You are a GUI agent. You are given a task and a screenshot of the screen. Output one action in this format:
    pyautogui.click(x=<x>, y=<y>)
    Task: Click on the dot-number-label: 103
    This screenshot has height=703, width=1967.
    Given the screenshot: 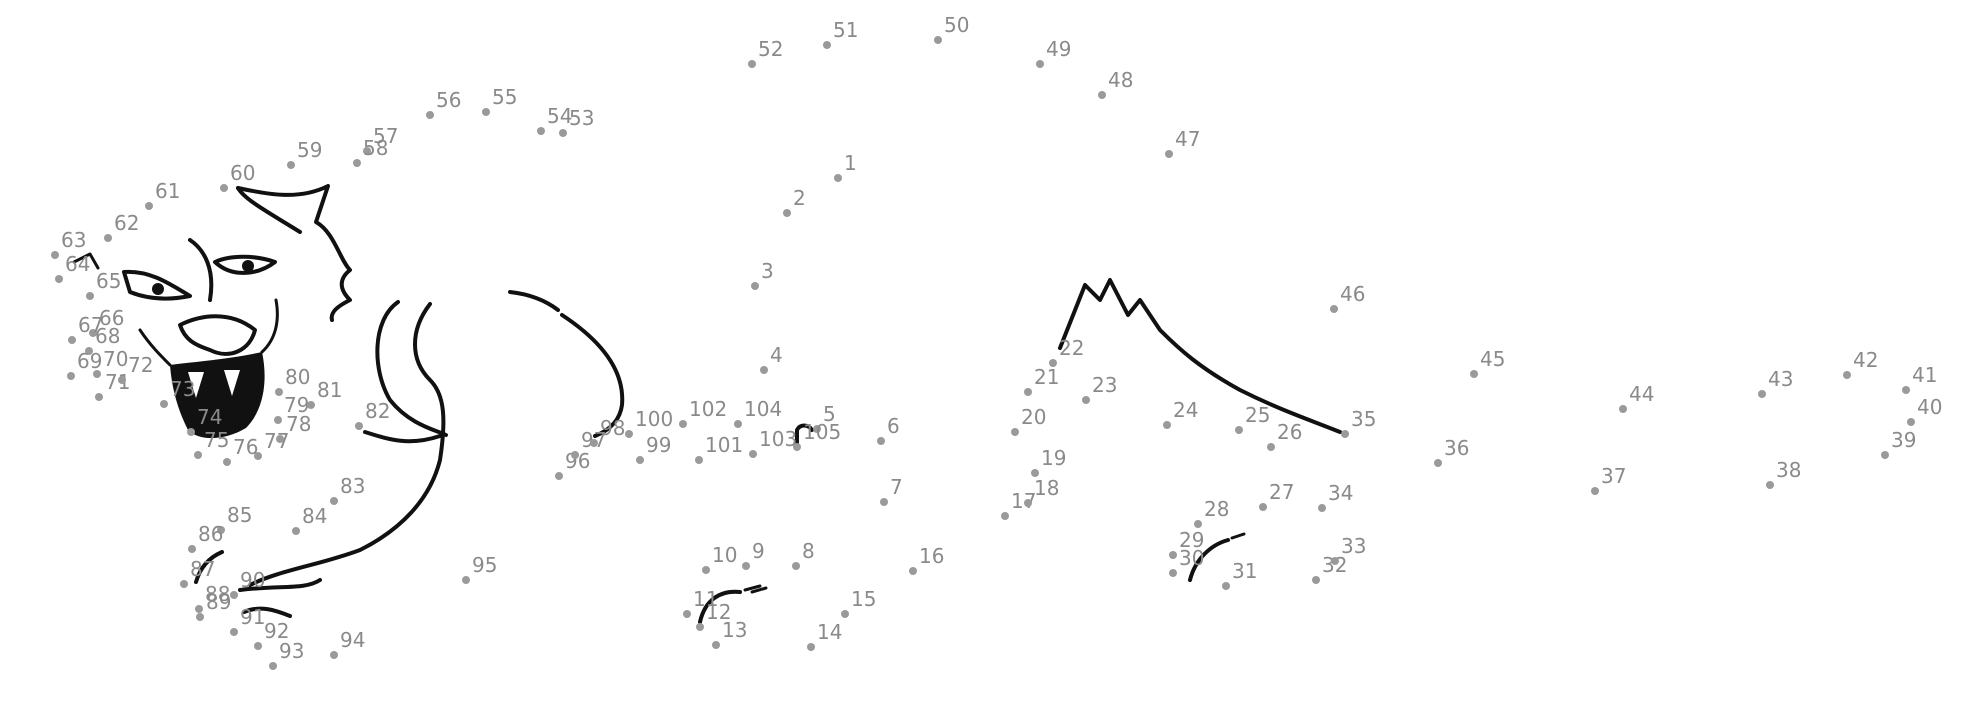 What is the action you would take?
    pyautogui.click(x=778, y=439)
    